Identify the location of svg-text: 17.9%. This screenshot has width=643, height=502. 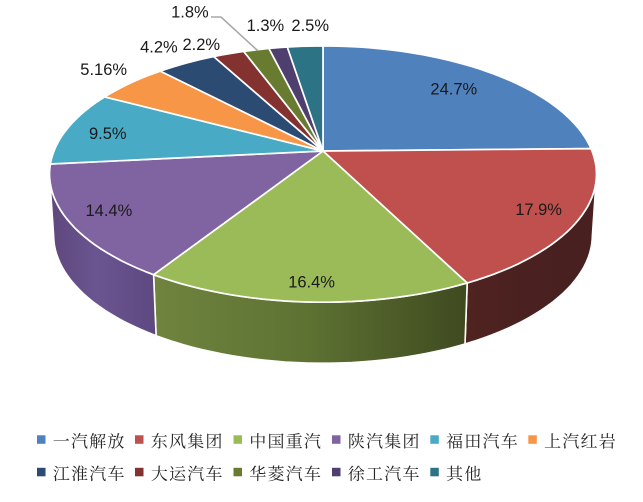
(538, 210).